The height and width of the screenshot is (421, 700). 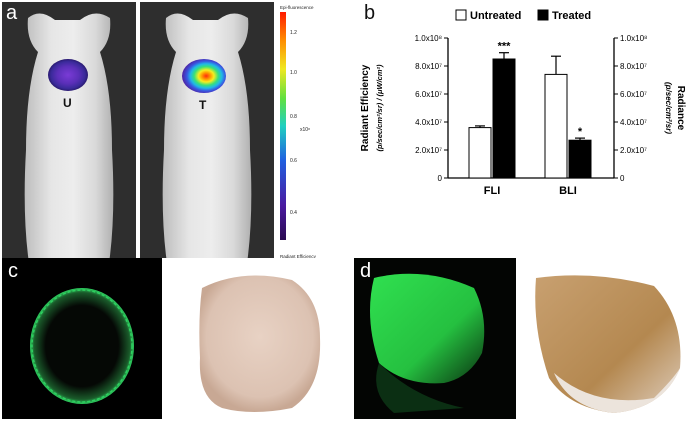 I want to click on colorbar-tick: 0.8, so click(x=293, y=117).